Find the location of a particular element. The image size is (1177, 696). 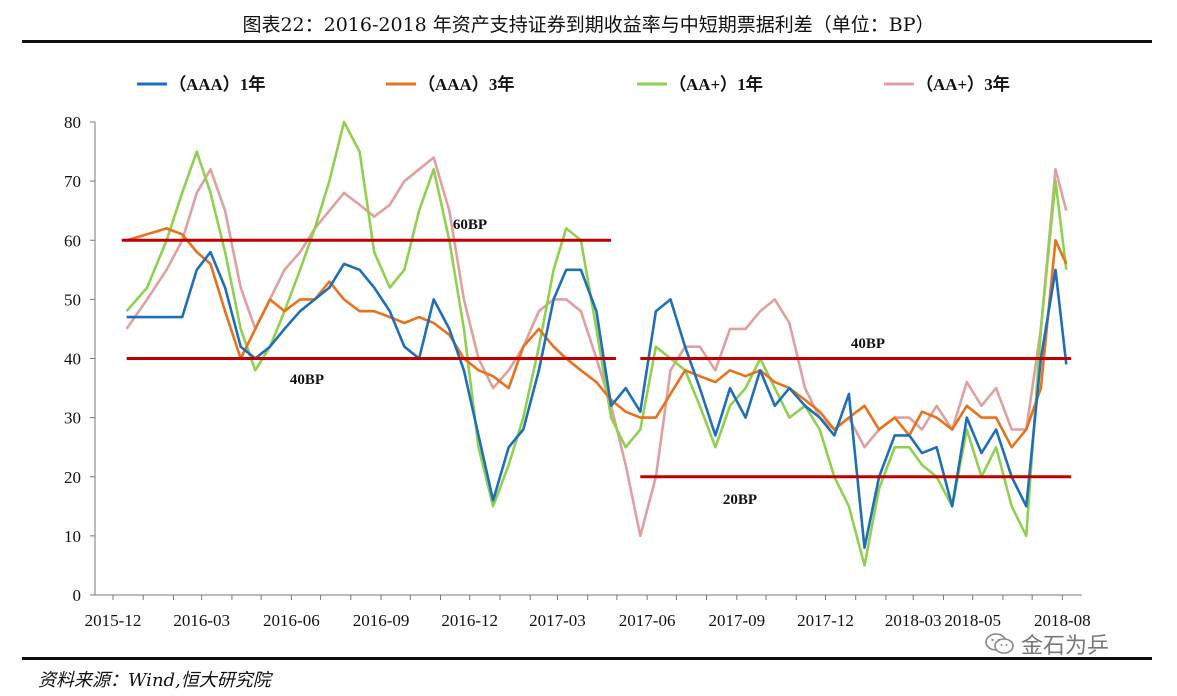

x-tick-label: 2016-03 is located at coordinates (201, 620).